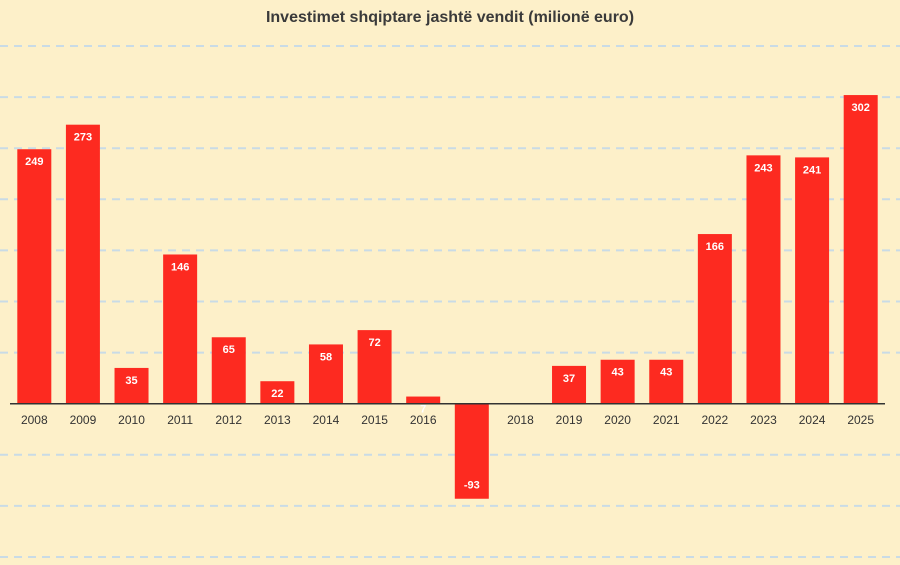  What do you see at coordinates (83, 138) in the screenshot?
I see `value-label: 273` at bounding box center [83, 138].